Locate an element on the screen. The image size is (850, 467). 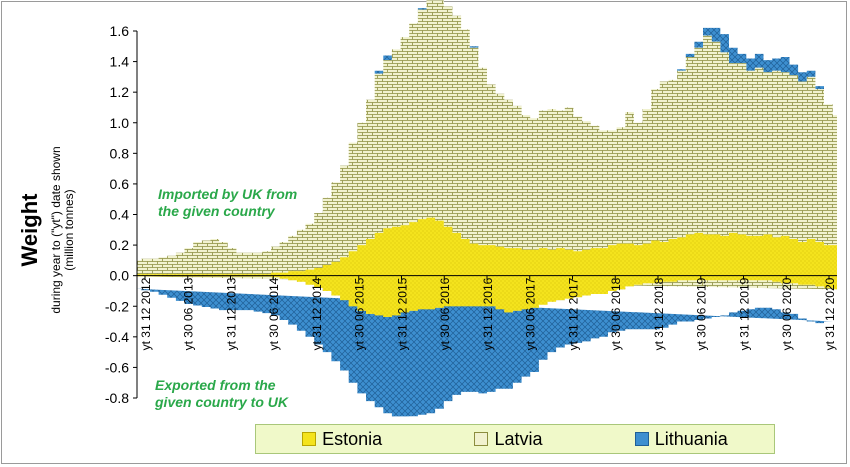
y-tick-label: -0.6 is located at coordinates (117, 367).